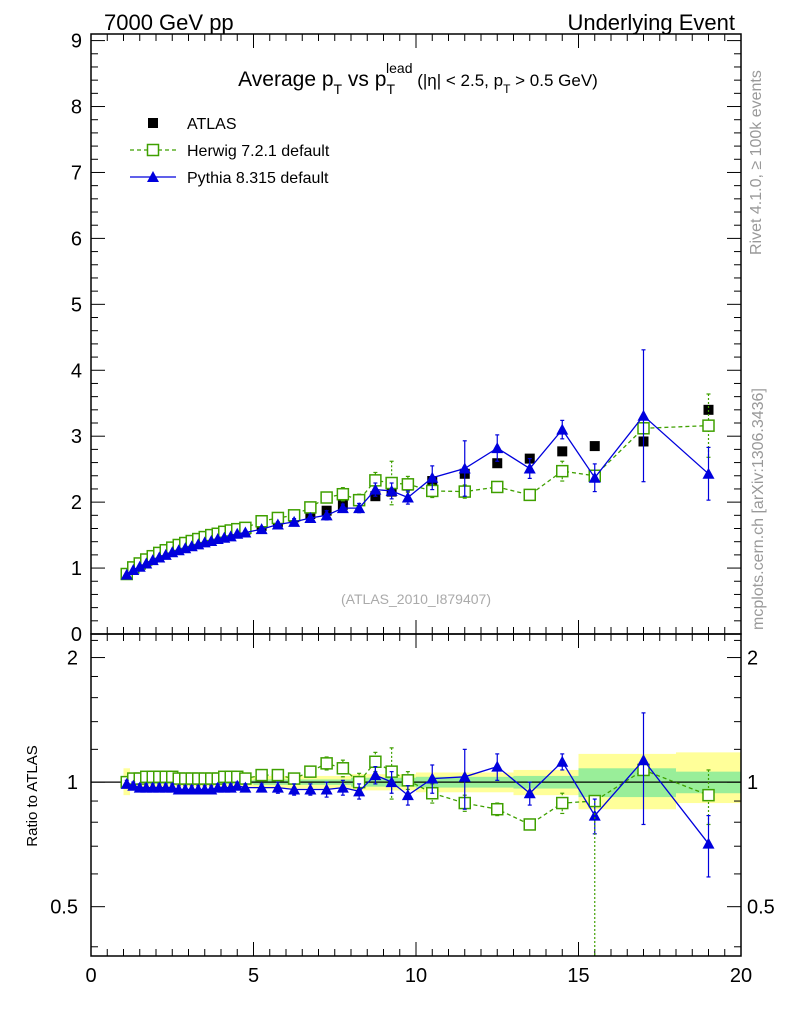 The width and height of the screenshot is (786, 1024). What do you see at coordinates (76, 305) in the screenshot?
I see `main-y-tick-label-5: 5` at bounding box center [76, 305].